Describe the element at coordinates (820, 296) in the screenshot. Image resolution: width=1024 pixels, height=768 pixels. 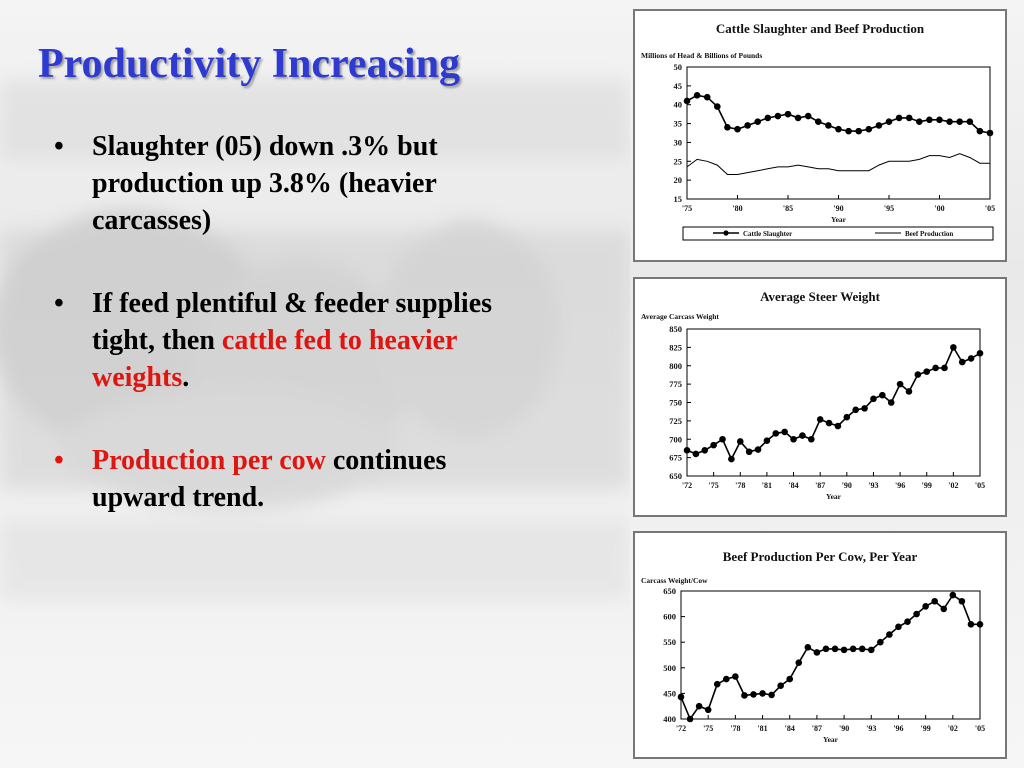
I see `chart-title: Average Steer Weight` at that location.